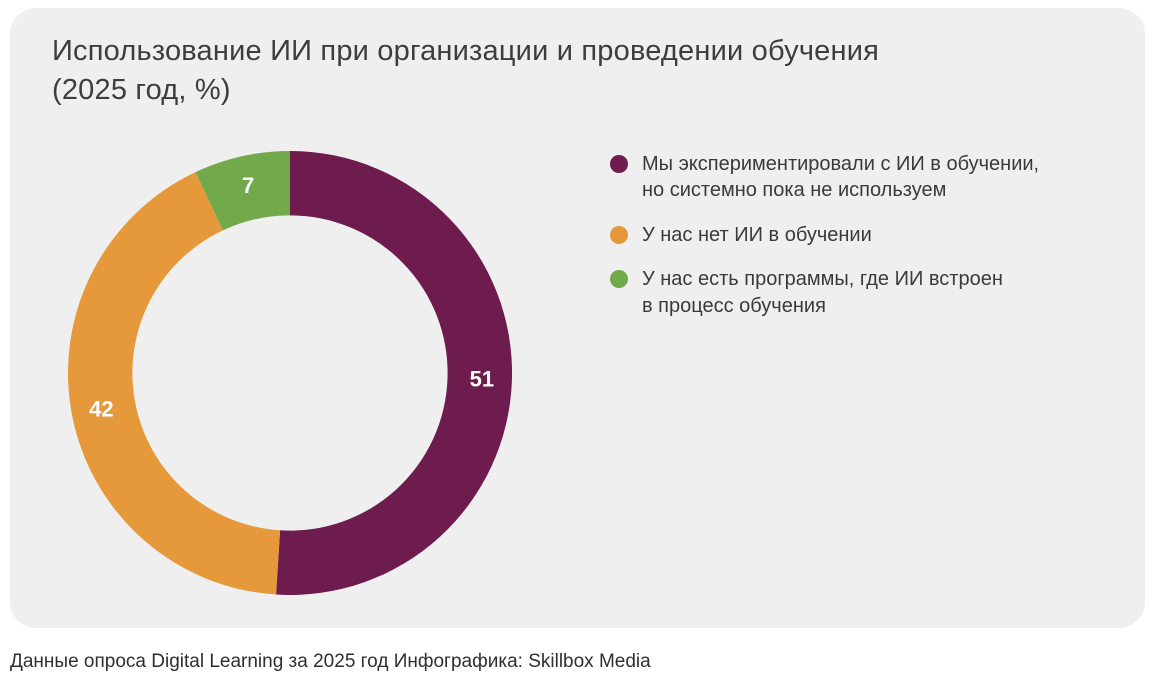  What do you see at coordinates (248, 185) in the screenshot?
I see `slice-value-label: 7` at bounding box center [248, 185].